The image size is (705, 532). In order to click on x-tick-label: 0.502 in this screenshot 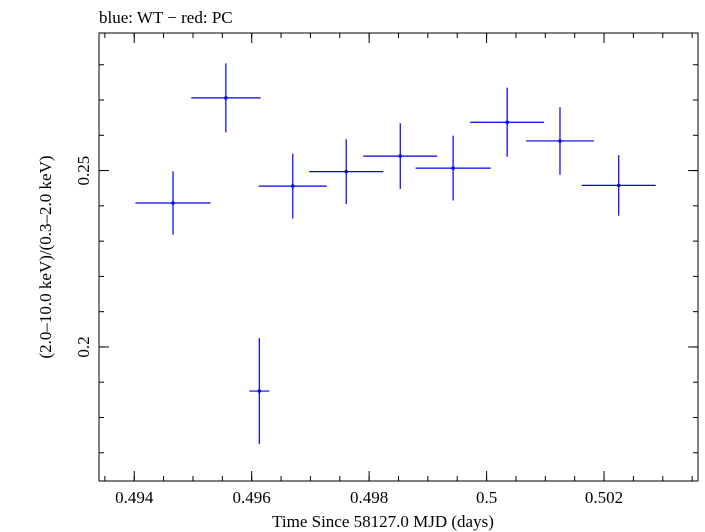, I will do `click(604, 497)`.